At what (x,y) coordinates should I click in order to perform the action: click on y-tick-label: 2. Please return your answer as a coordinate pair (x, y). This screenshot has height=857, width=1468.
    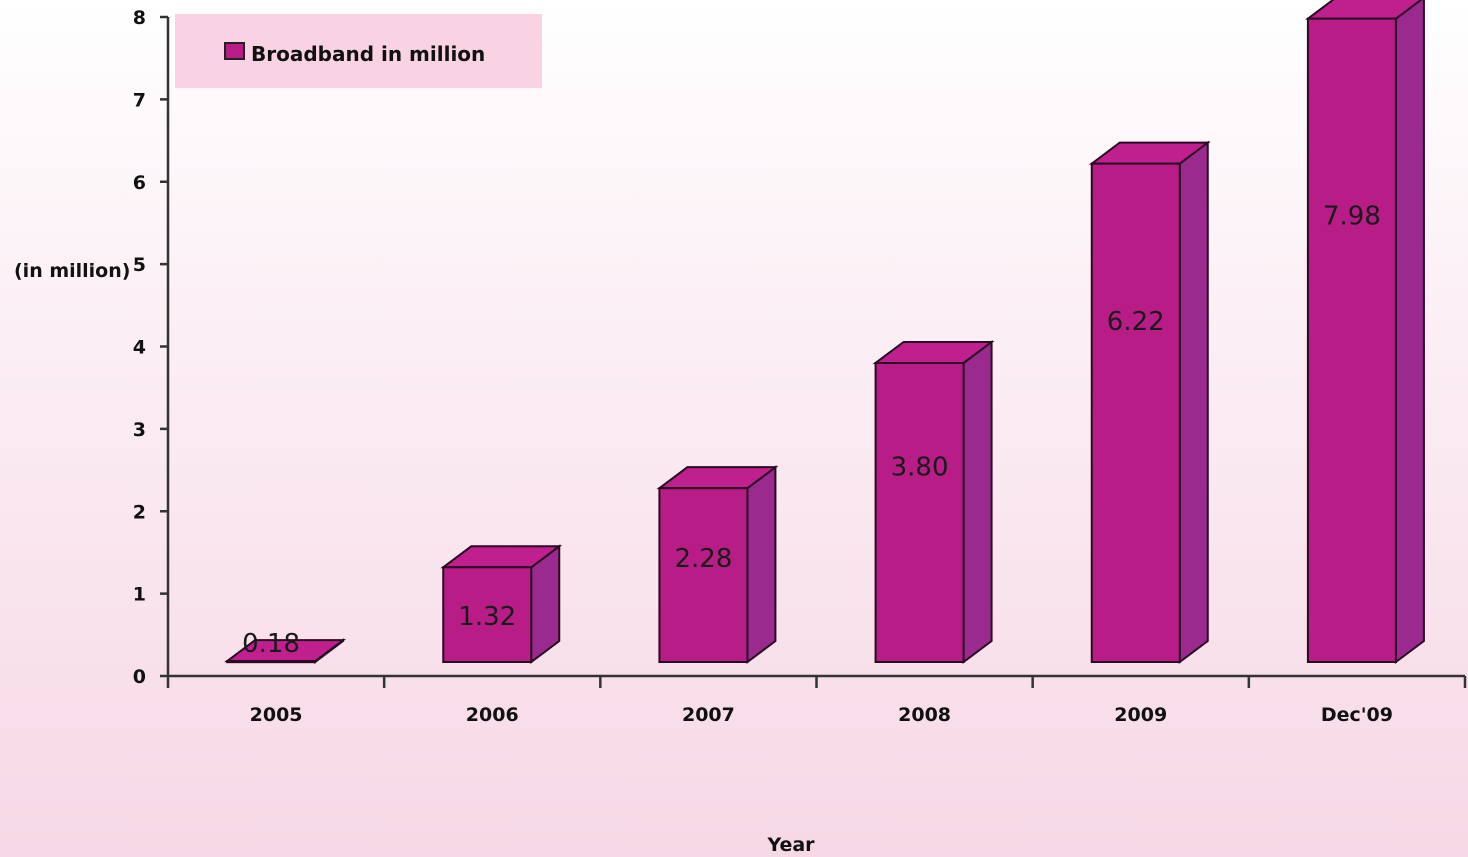
    Looking at the image, I should click on (139, 512).